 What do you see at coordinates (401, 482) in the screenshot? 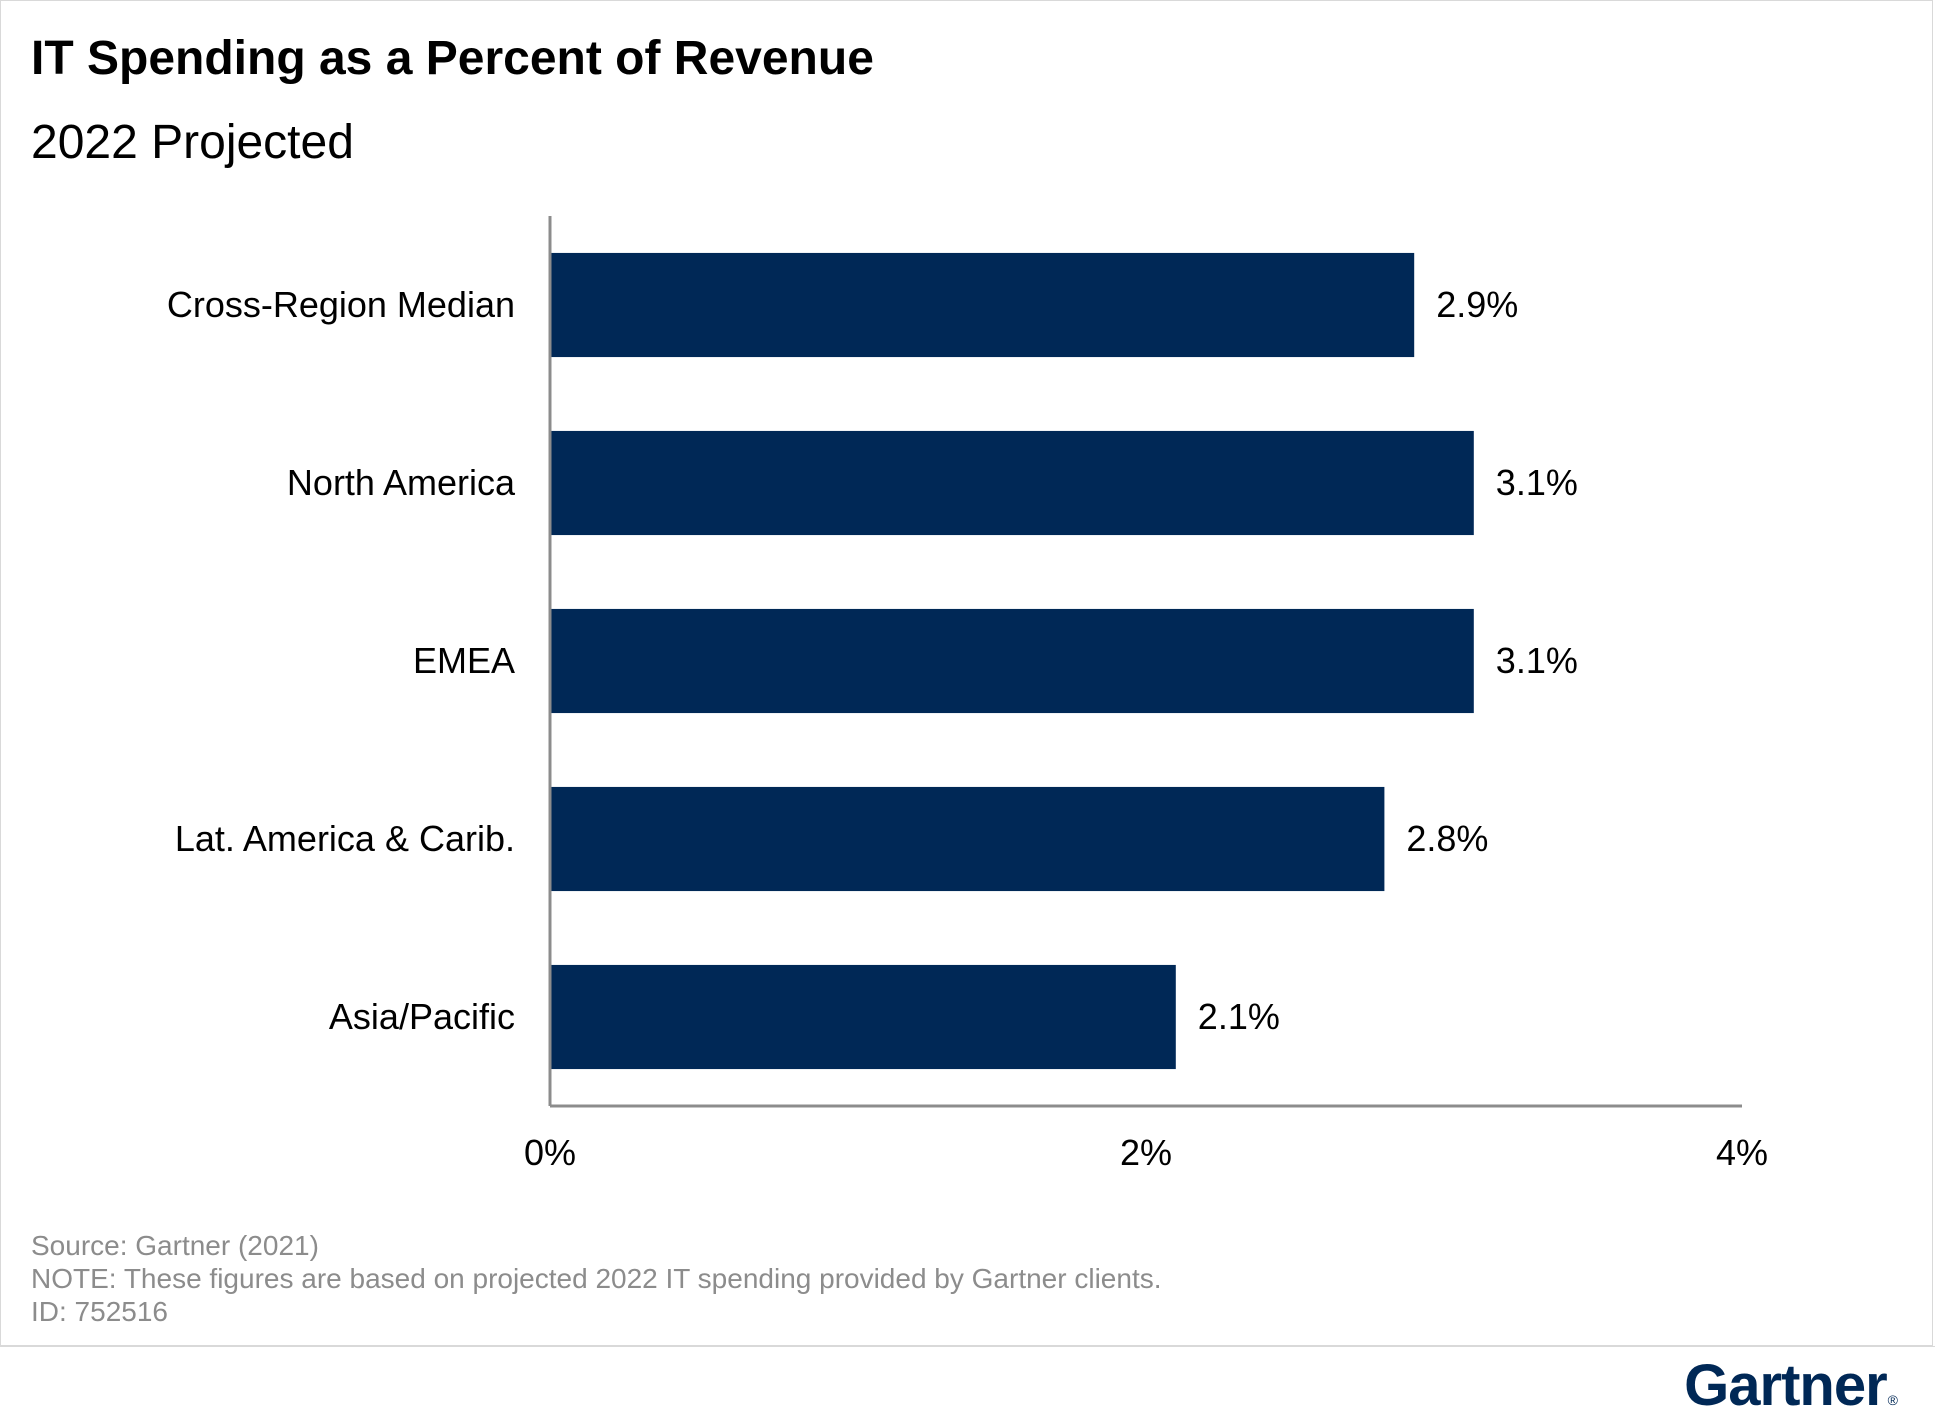
I see `category-label-1: North America` at bounding box center [401, 482].